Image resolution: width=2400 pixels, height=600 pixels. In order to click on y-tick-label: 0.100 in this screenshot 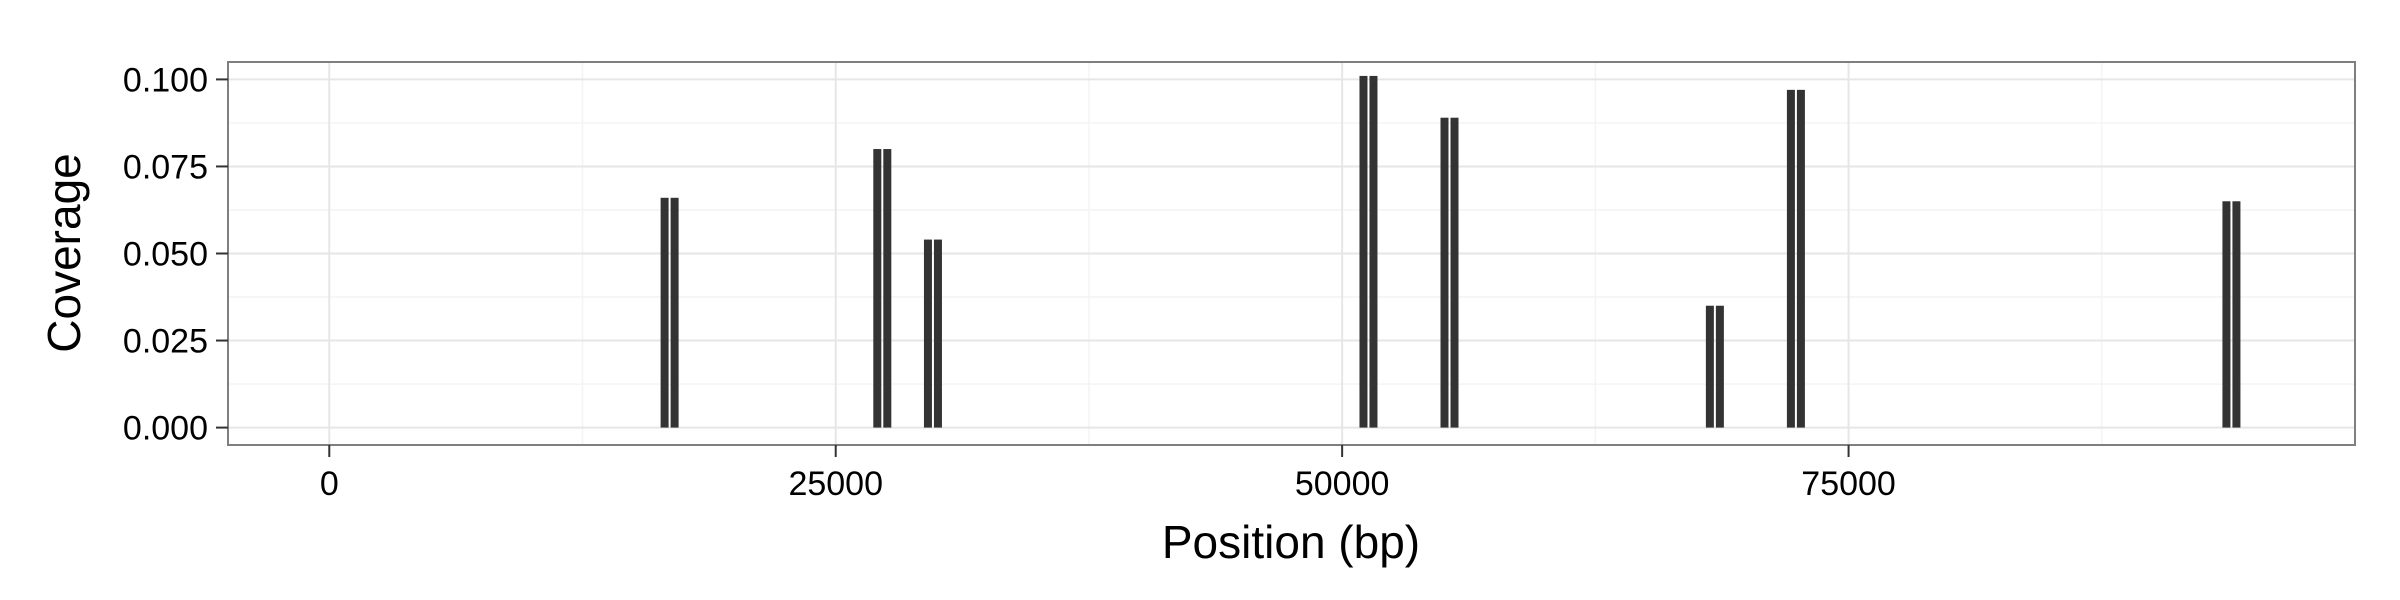, I will do `click(165, 80)`.